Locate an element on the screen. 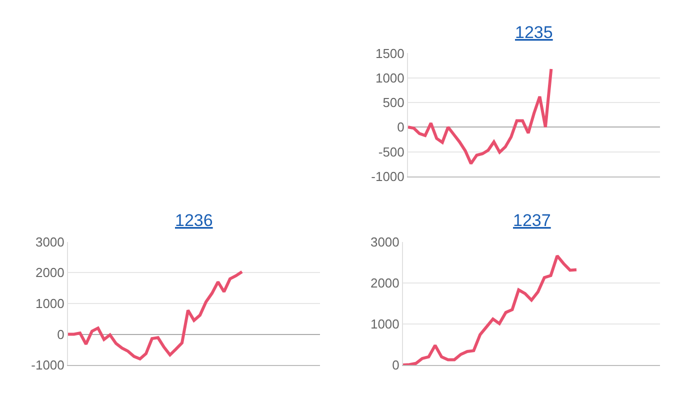 This screenshot has width=700, height=400. y-tick-label: 500 is located at coordinates (393, 102).